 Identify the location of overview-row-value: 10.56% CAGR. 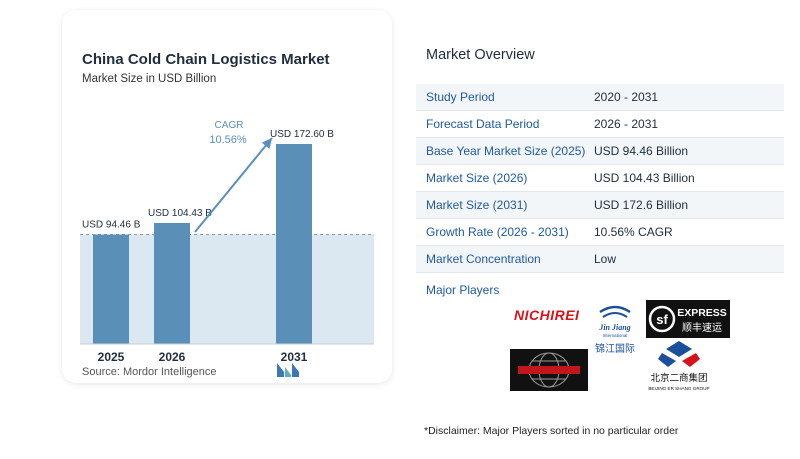
(633, 232).